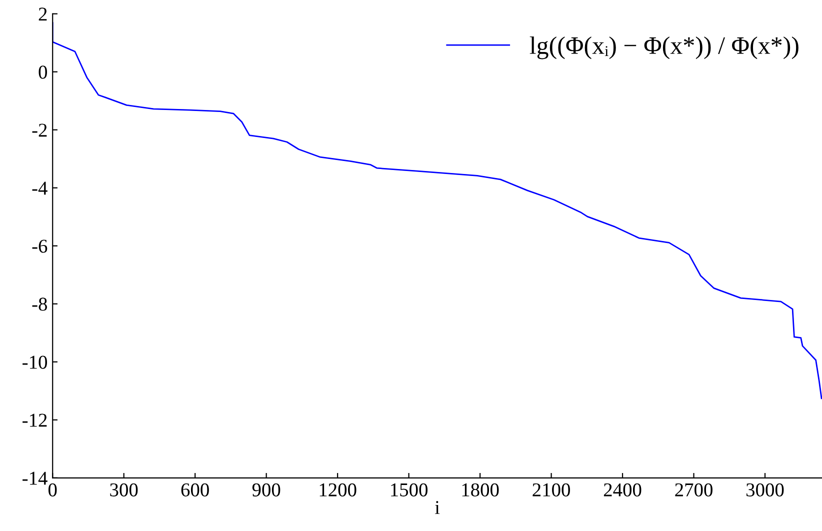 Image resolution: width=822 pixels, height=531 pixels. What do you see at coordinates (34, 420) in the screenshot?
I see `y-tick-label: -12` at bounding box center [34, 420].